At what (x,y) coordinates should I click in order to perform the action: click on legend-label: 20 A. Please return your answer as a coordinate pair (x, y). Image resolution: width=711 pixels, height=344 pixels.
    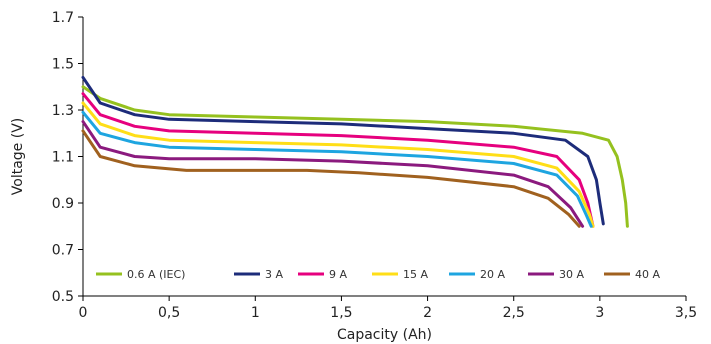
    Looking at the image, I should click on (492, 274).